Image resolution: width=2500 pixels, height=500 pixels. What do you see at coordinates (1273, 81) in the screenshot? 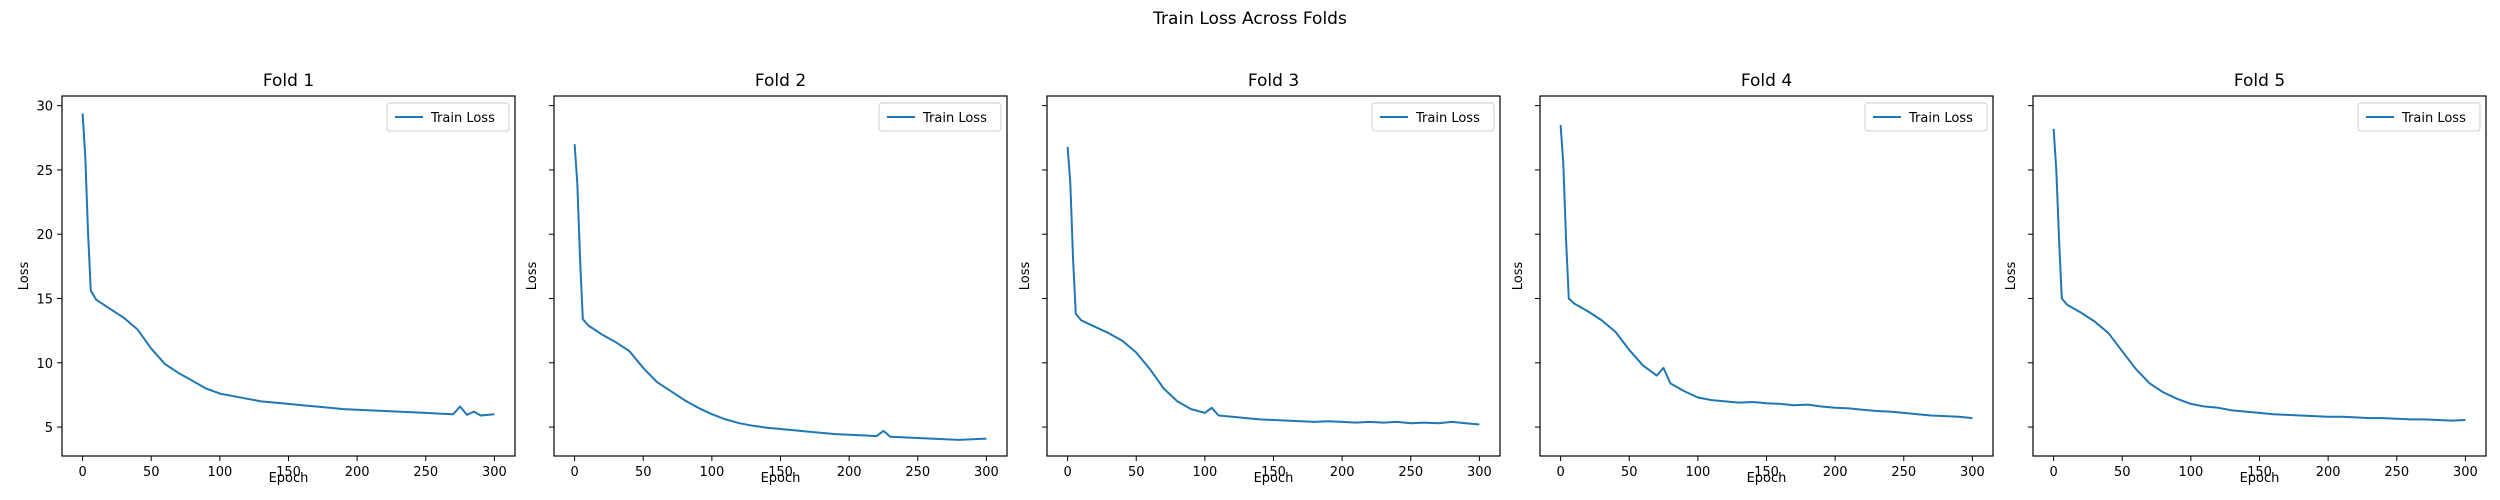
I see `subplot-title: Fold 3` at bounding box center [1273, 81].